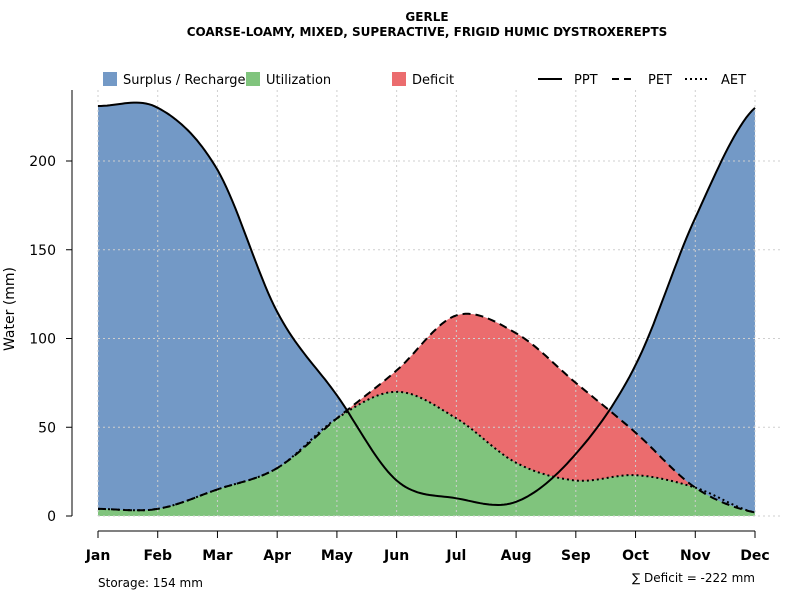 The height and width of the screenshot is (600, 800). Describe the element at coordinates (51, 517) in the screenshot. I see `y-tick-label-0: 0` at that location.